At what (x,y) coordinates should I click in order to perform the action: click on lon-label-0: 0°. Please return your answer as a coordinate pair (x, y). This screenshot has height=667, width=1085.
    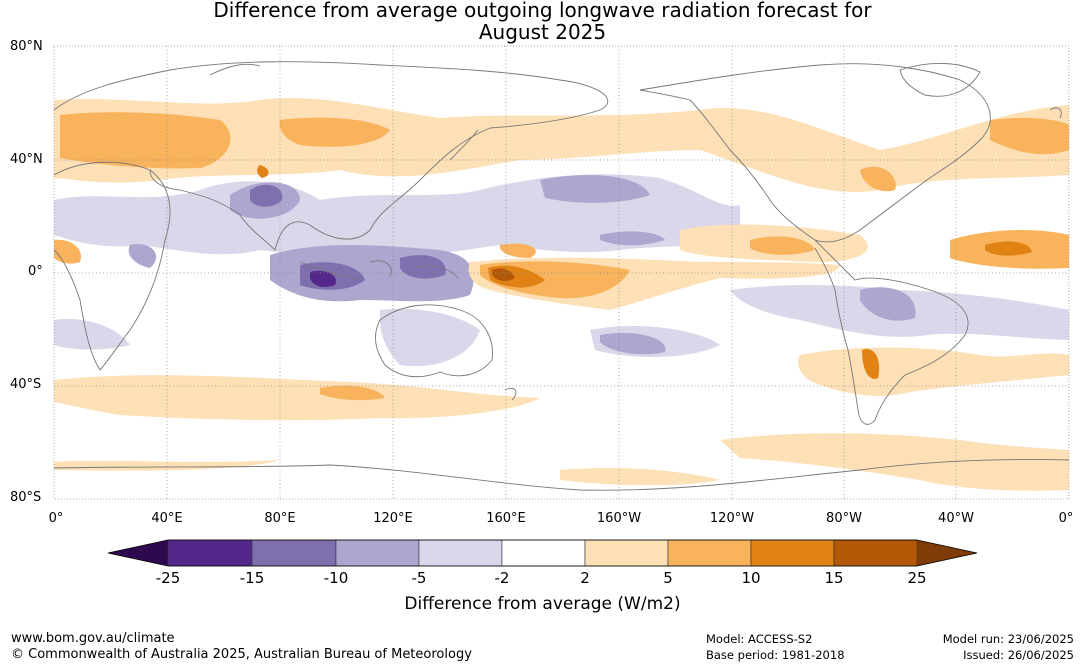
    Looking at the image, I should click on (56, 518).